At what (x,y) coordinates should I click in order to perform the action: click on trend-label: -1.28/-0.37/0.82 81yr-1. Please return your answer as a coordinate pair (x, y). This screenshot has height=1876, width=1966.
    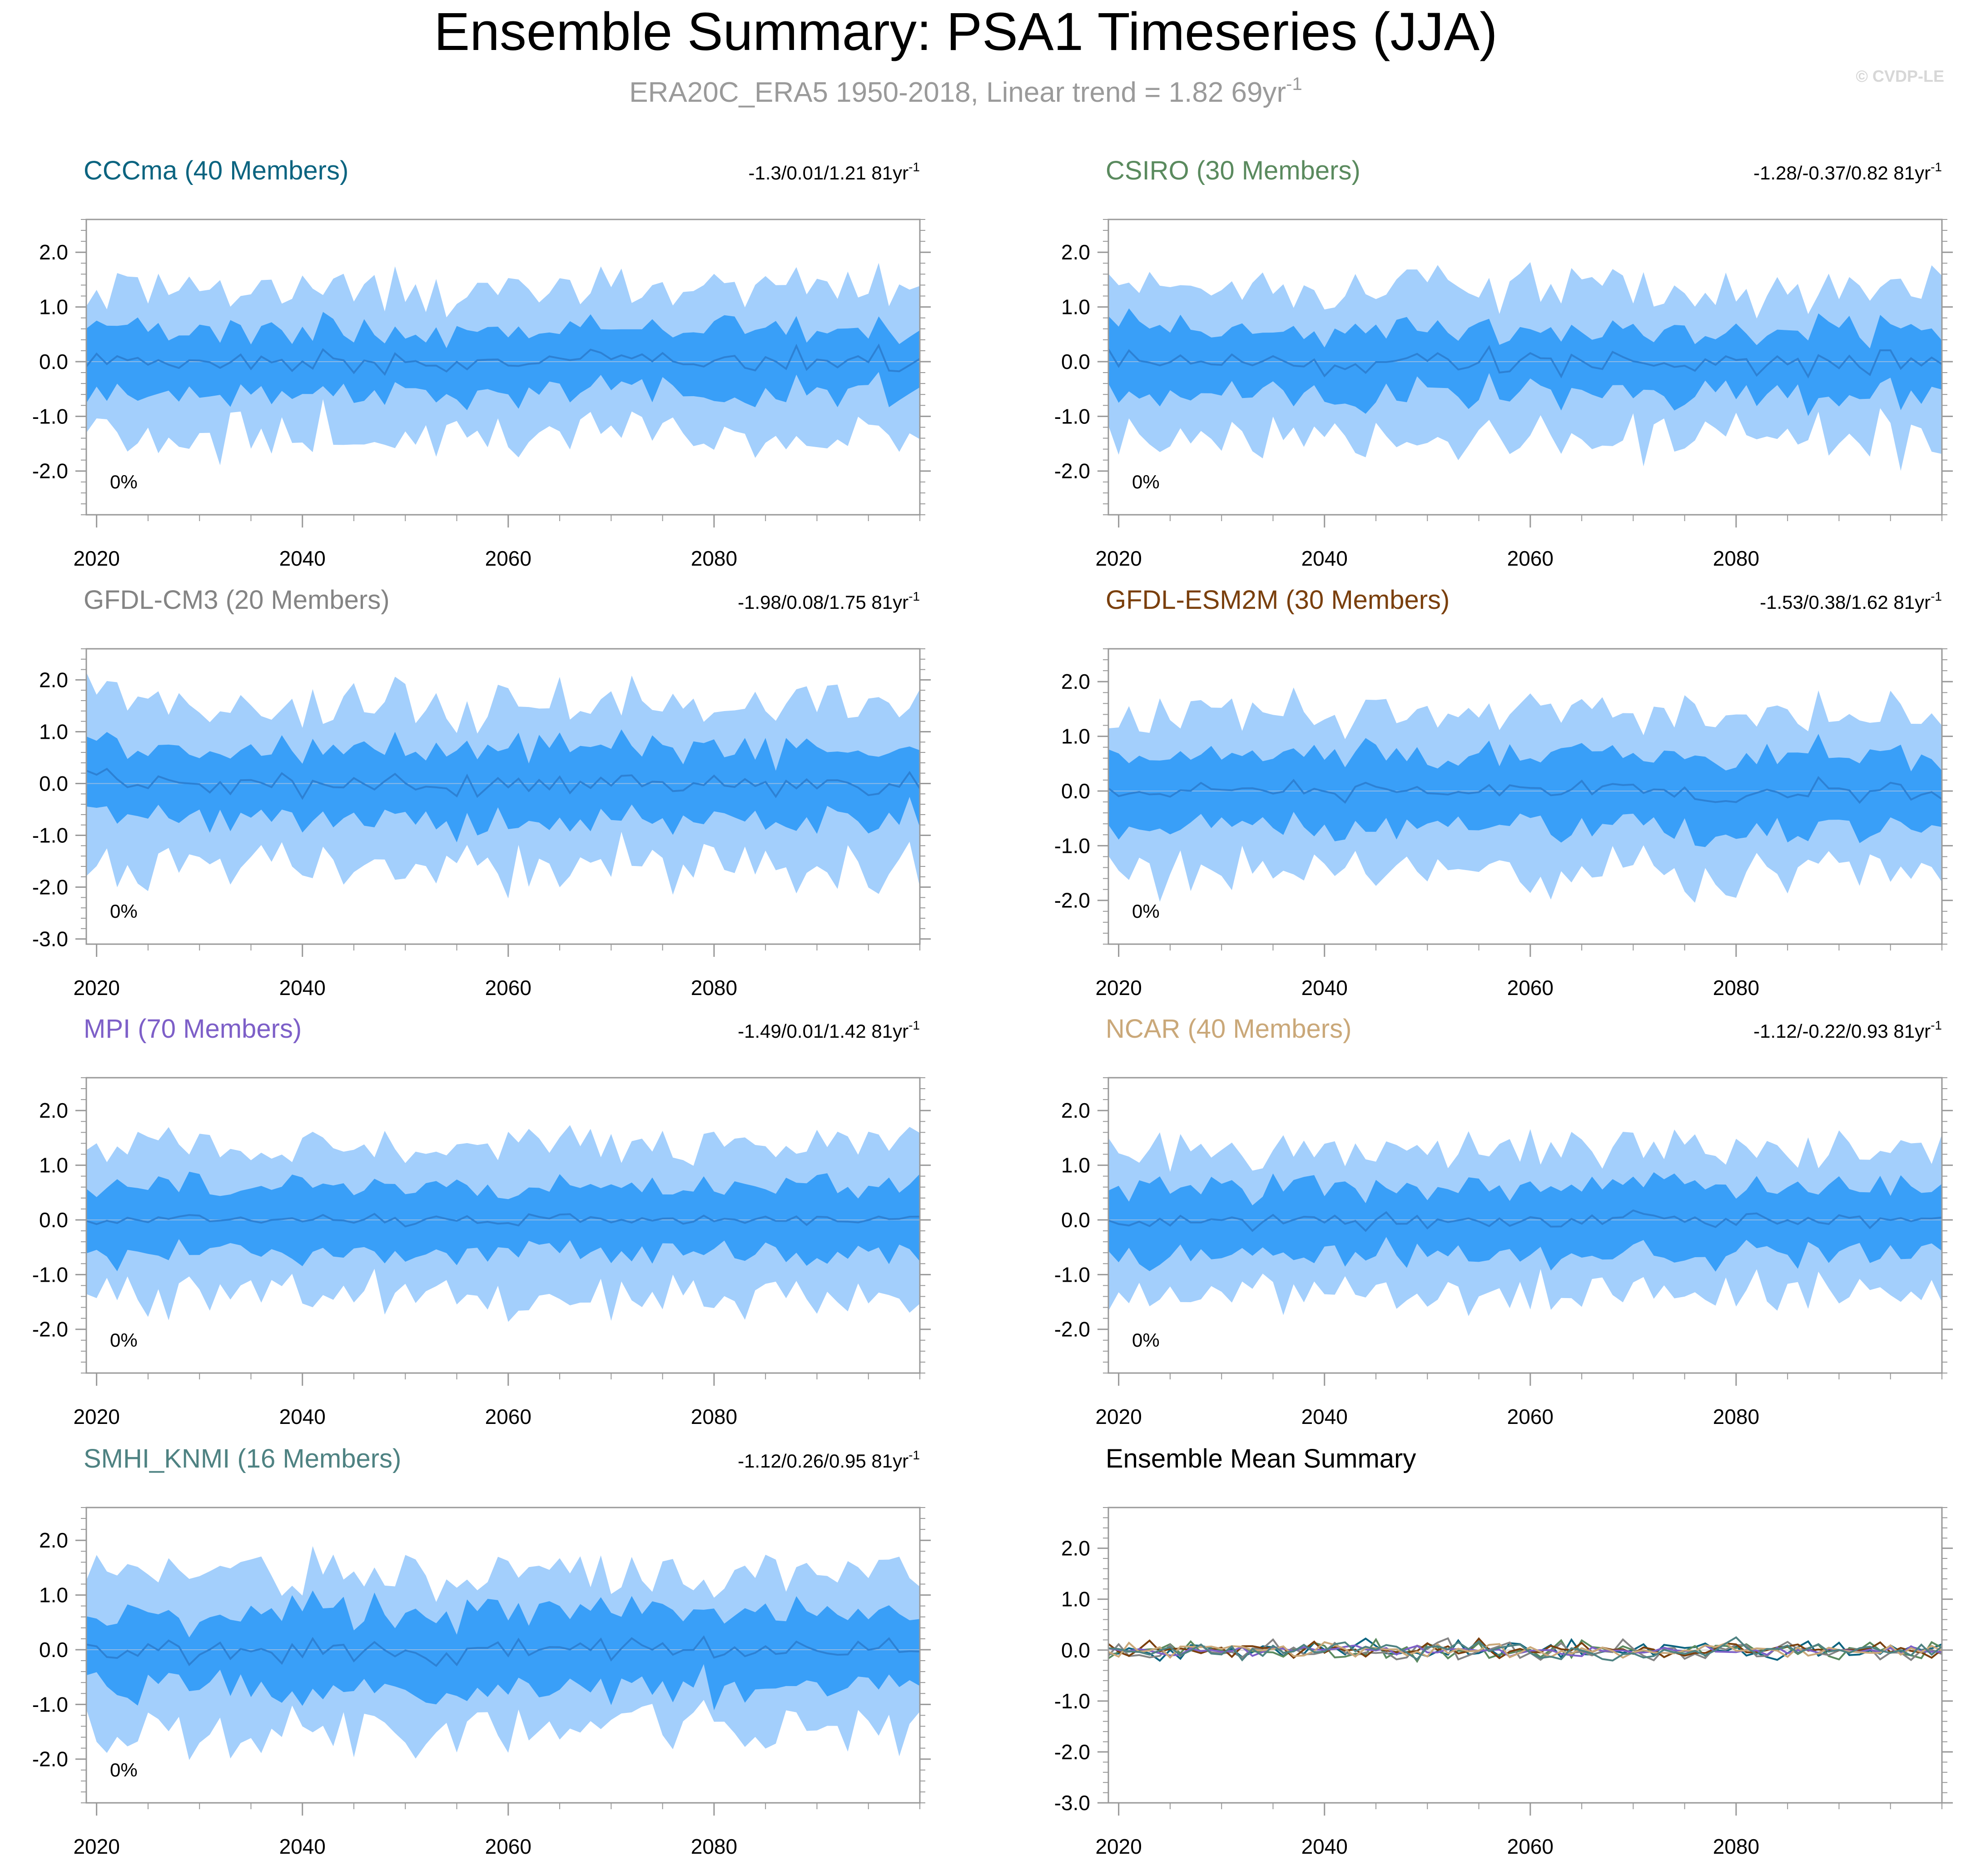
    Looking at the image, I should click on (1847, 172).